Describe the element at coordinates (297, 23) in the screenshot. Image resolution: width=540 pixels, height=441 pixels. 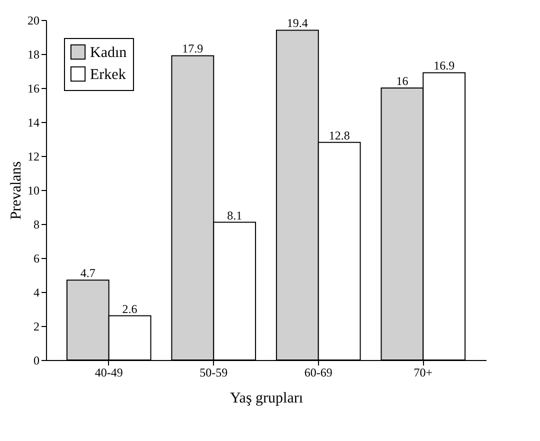
I see `data-label: 19.4` at that location.